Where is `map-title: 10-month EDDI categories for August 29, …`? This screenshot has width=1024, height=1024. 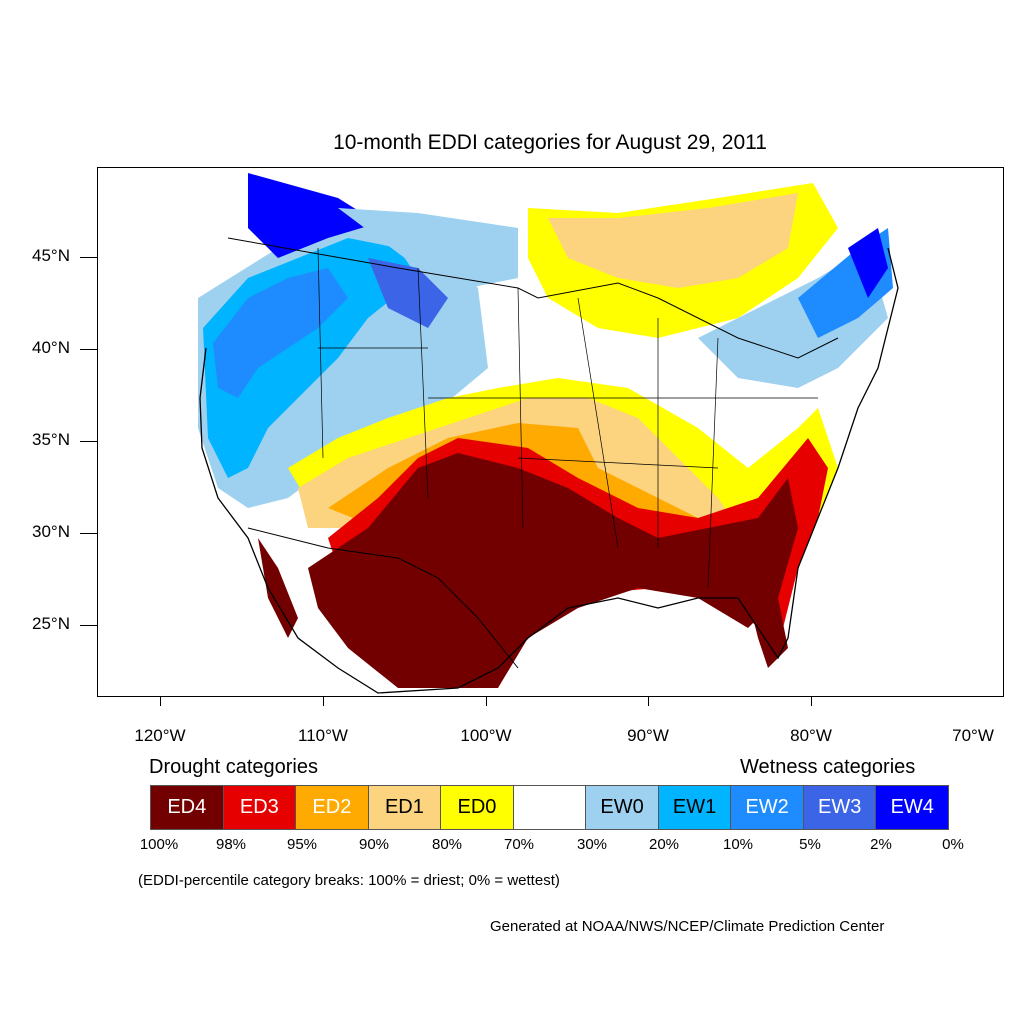
map-title: 10-month EDDI categories for August 29, … is located at coordinates (550, 142).